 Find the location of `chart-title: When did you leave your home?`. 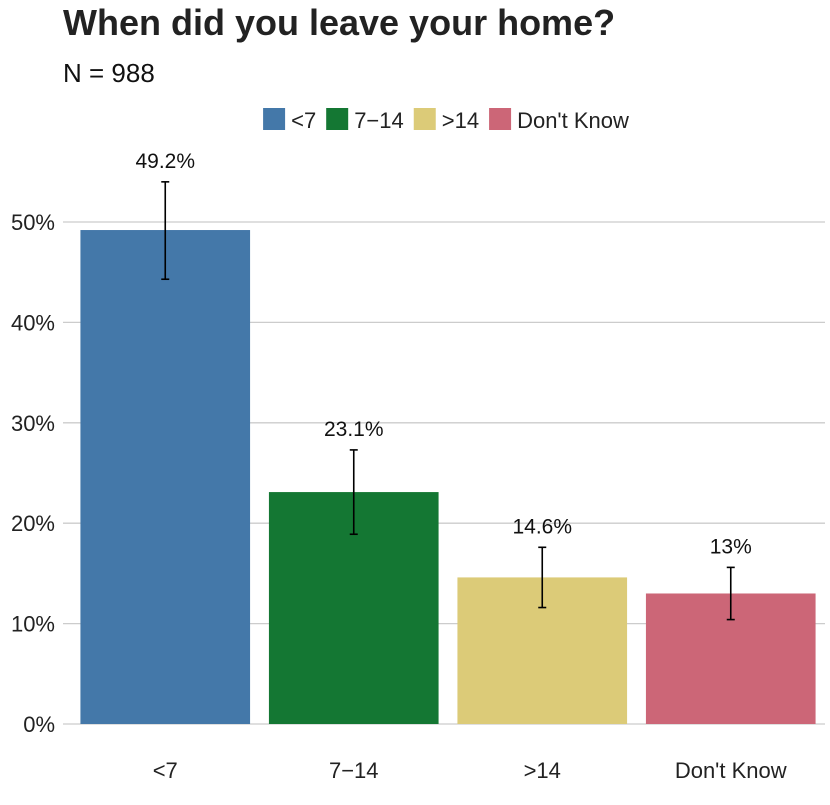

chart-title: When did you leave your home? is located at coordinates (339, 22).